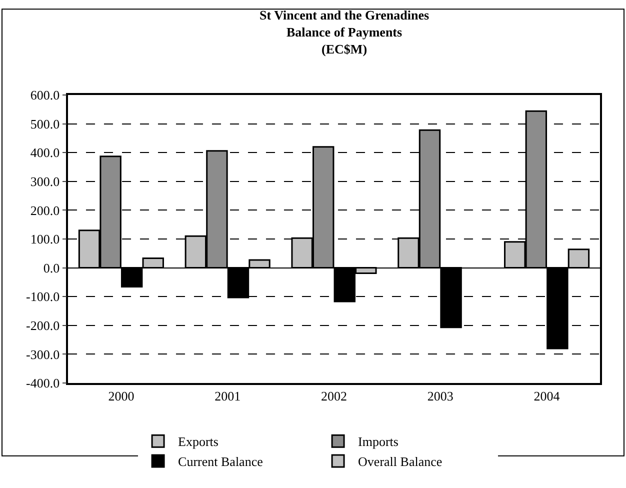 This screenshot has width=626, height=488. Describe the element at coordinates (45, 210) in the screenshot. I see `y-tick-label: 200.0` at that location.